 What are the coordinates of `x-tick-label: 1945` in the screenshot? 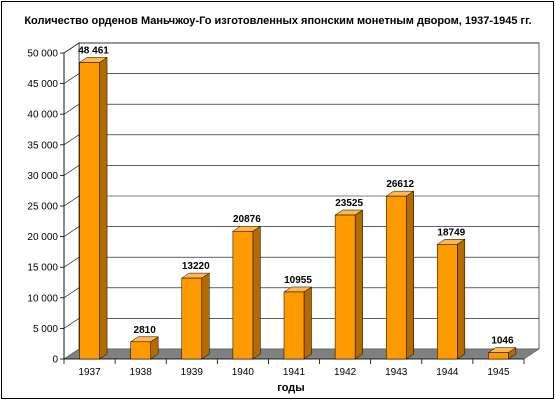 It's located at (498, 372).